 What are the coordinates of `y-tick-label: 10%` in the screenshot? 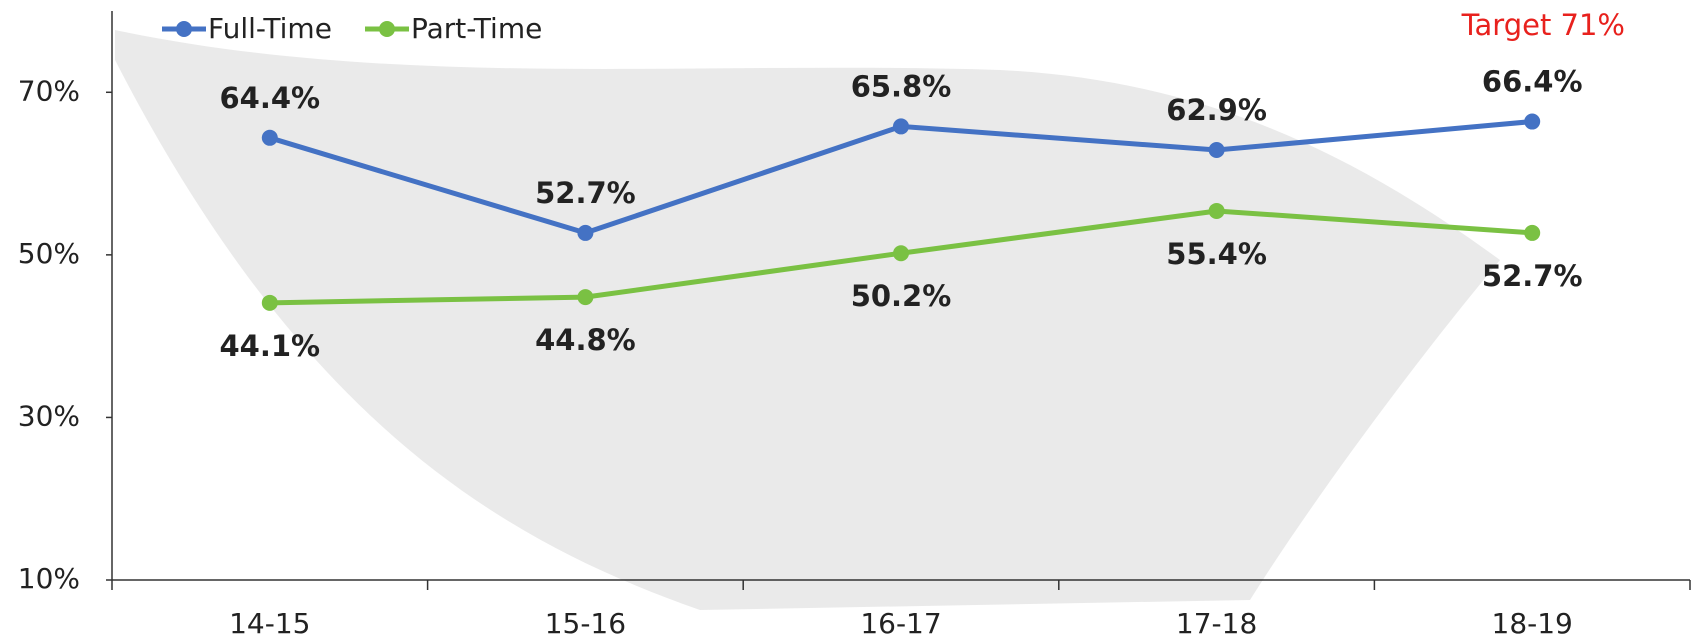 It's located at (49, 578).